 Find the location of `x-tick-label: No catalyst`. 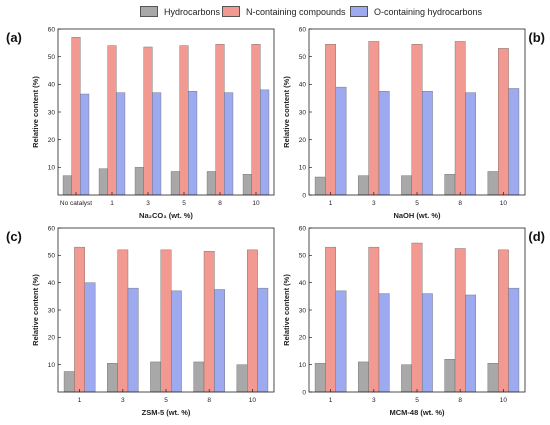

x-tick-label: No catalyst is located at coordinates (76, 203).